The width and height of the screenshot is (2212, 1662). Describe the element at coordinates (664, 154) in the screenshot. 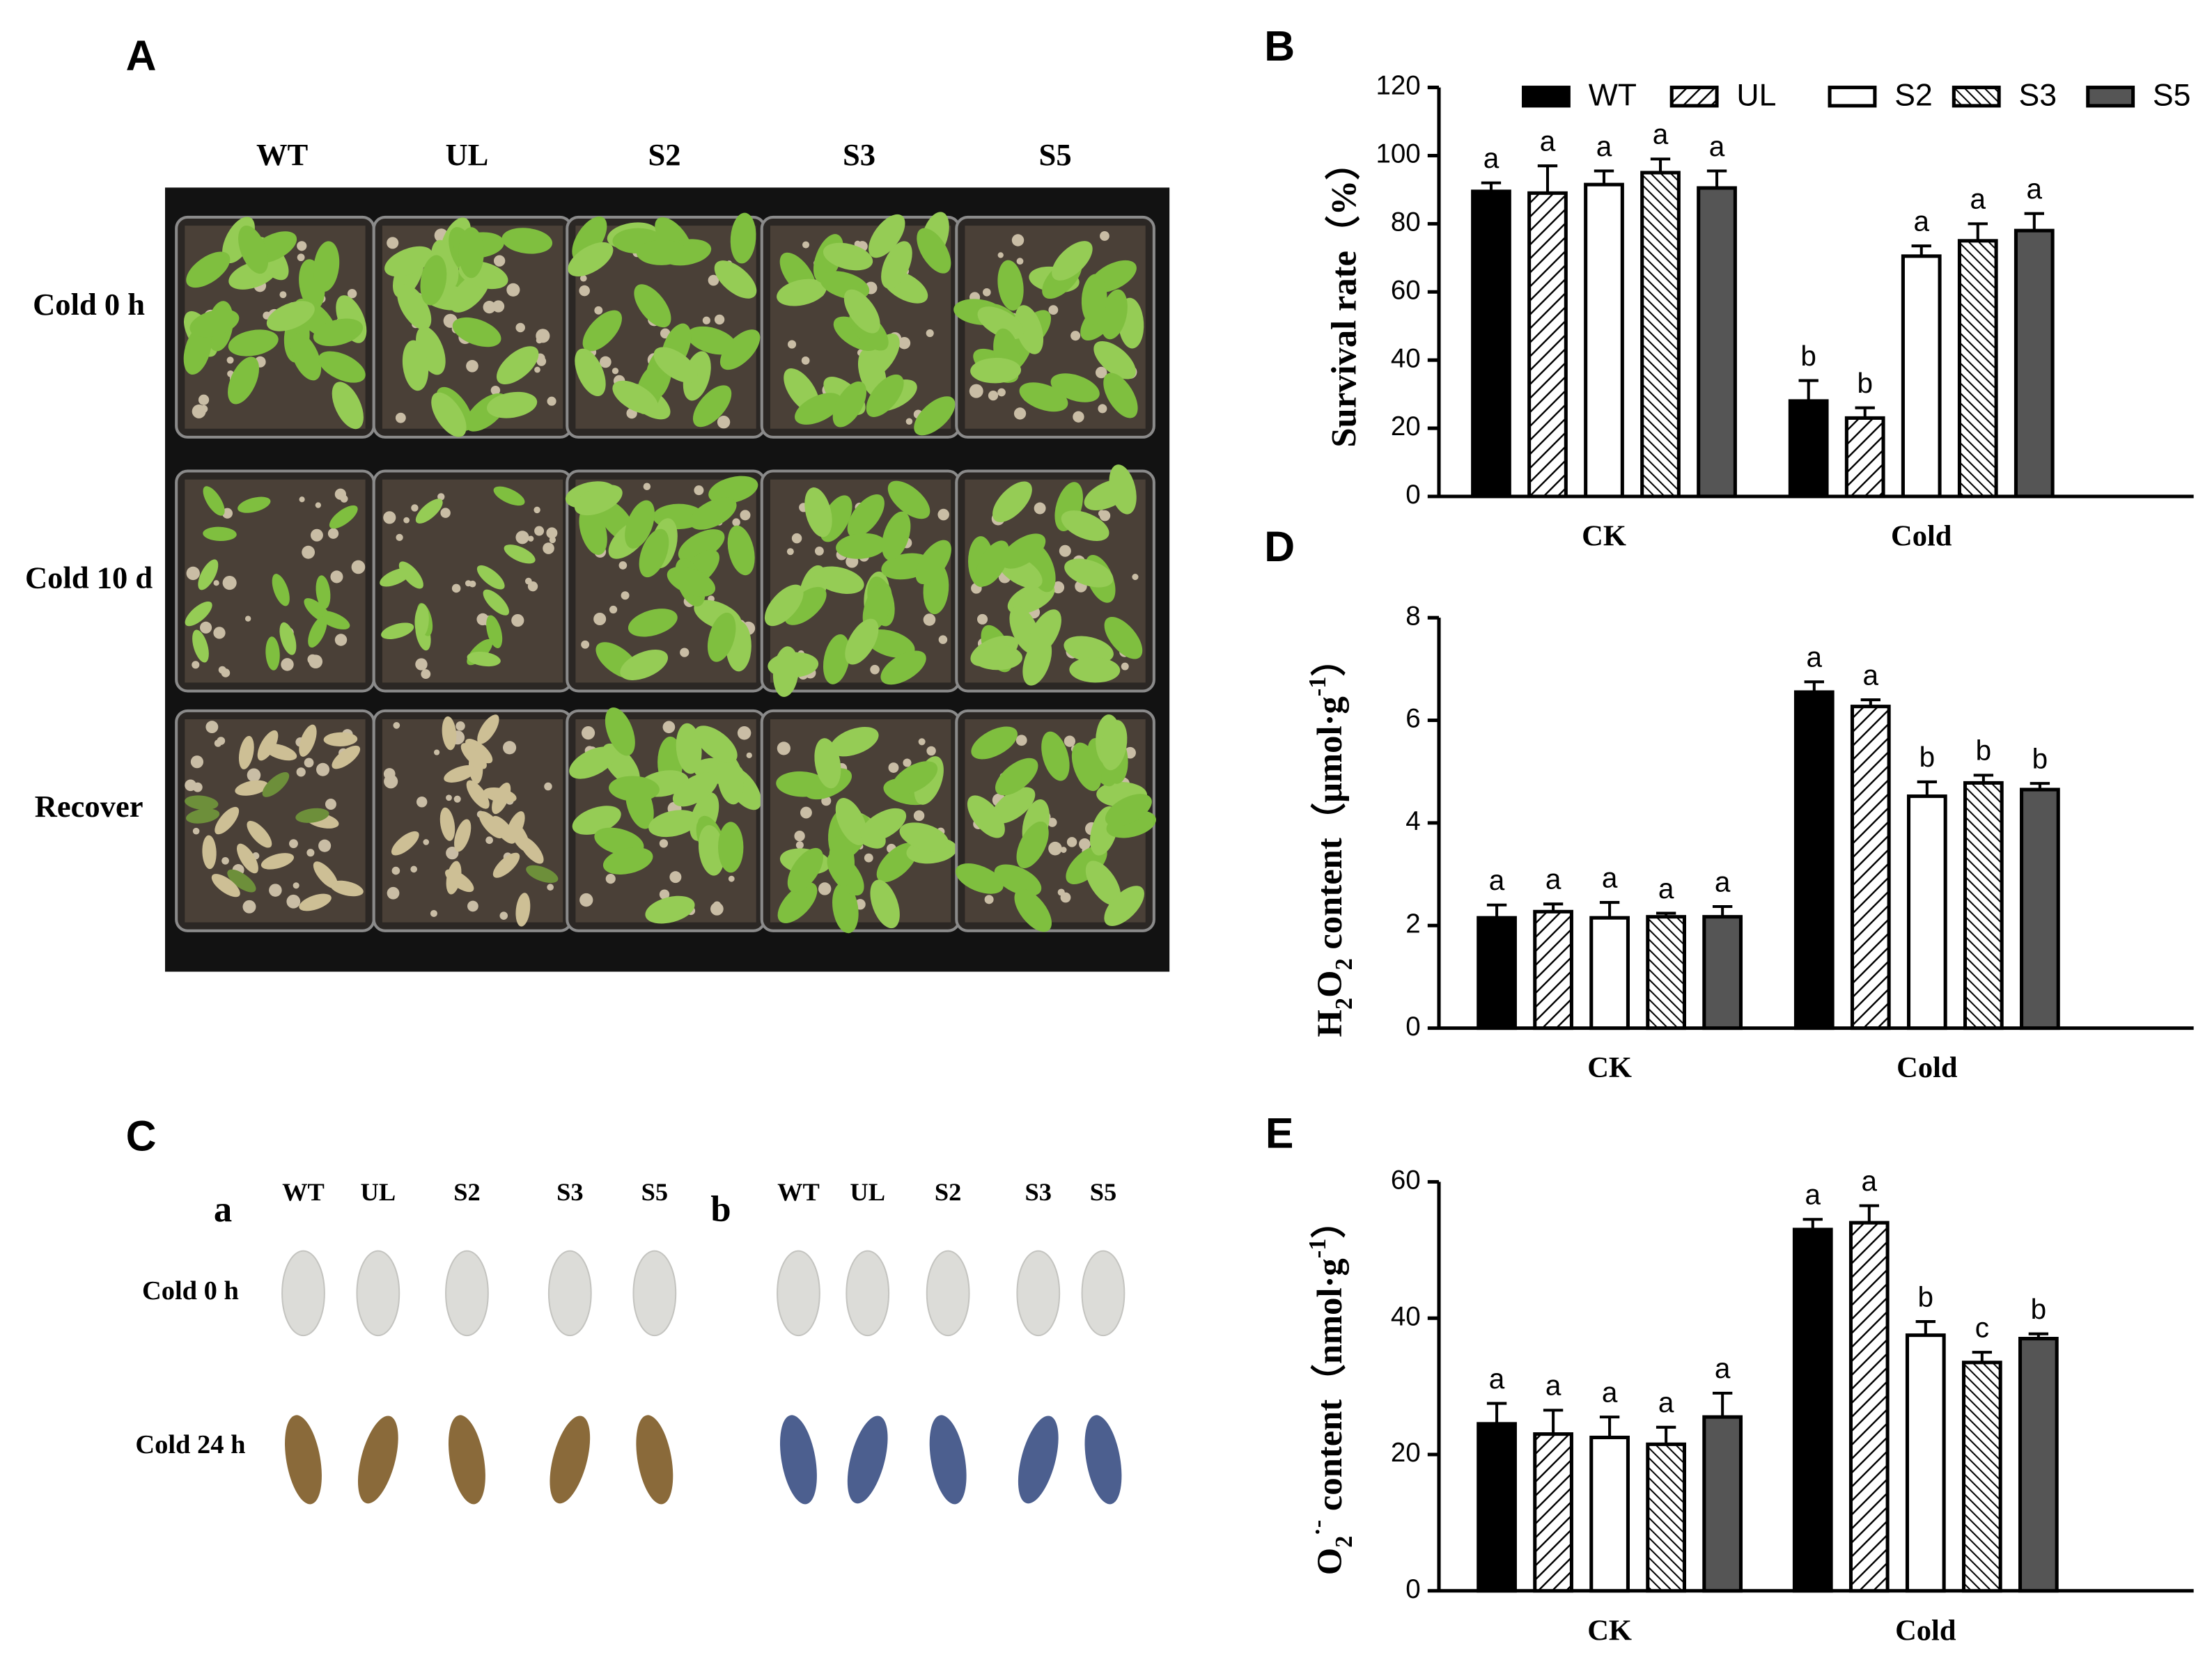

I see `column-label: S2` at that location.